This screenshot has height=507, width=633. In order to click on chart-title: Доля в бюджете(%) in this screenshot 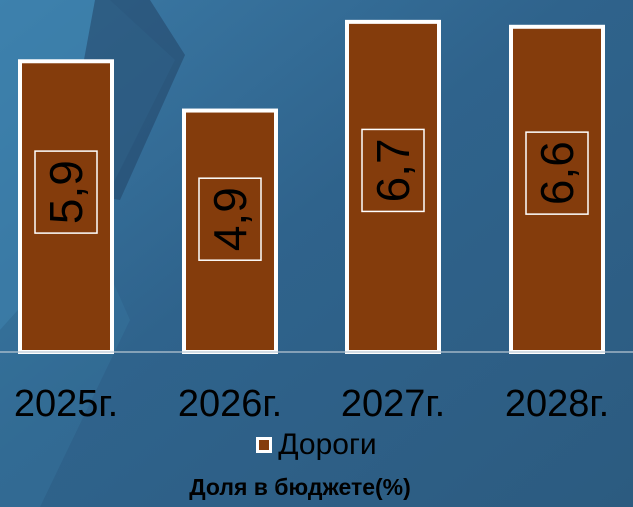, I will do `click(300, 487)`.